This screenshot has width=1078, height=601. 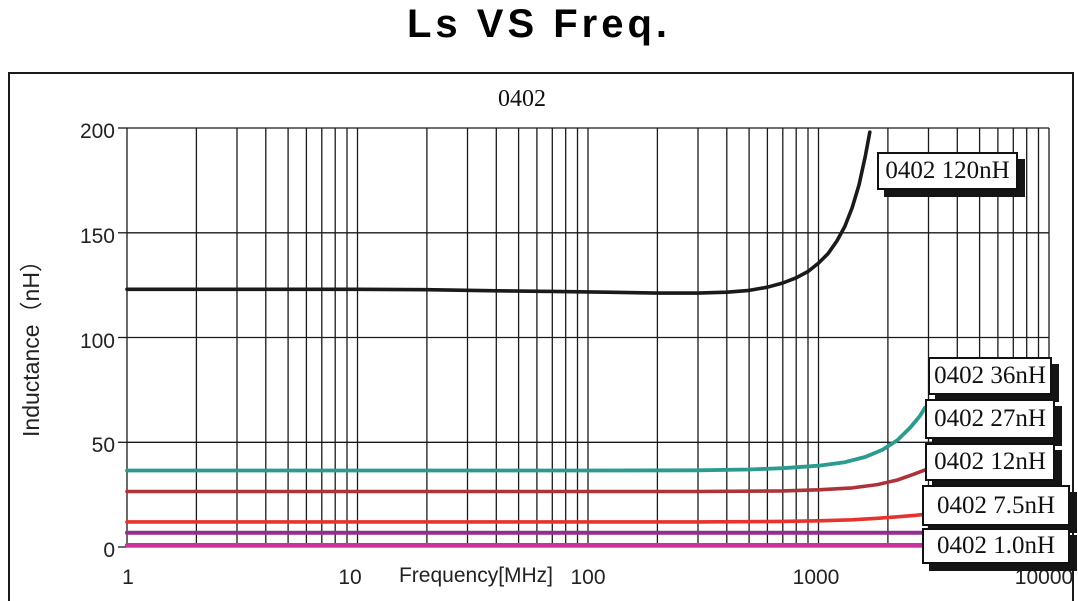 I want to click on legend-box-36nH: 0402 36nH, so click(x=990, y=376).